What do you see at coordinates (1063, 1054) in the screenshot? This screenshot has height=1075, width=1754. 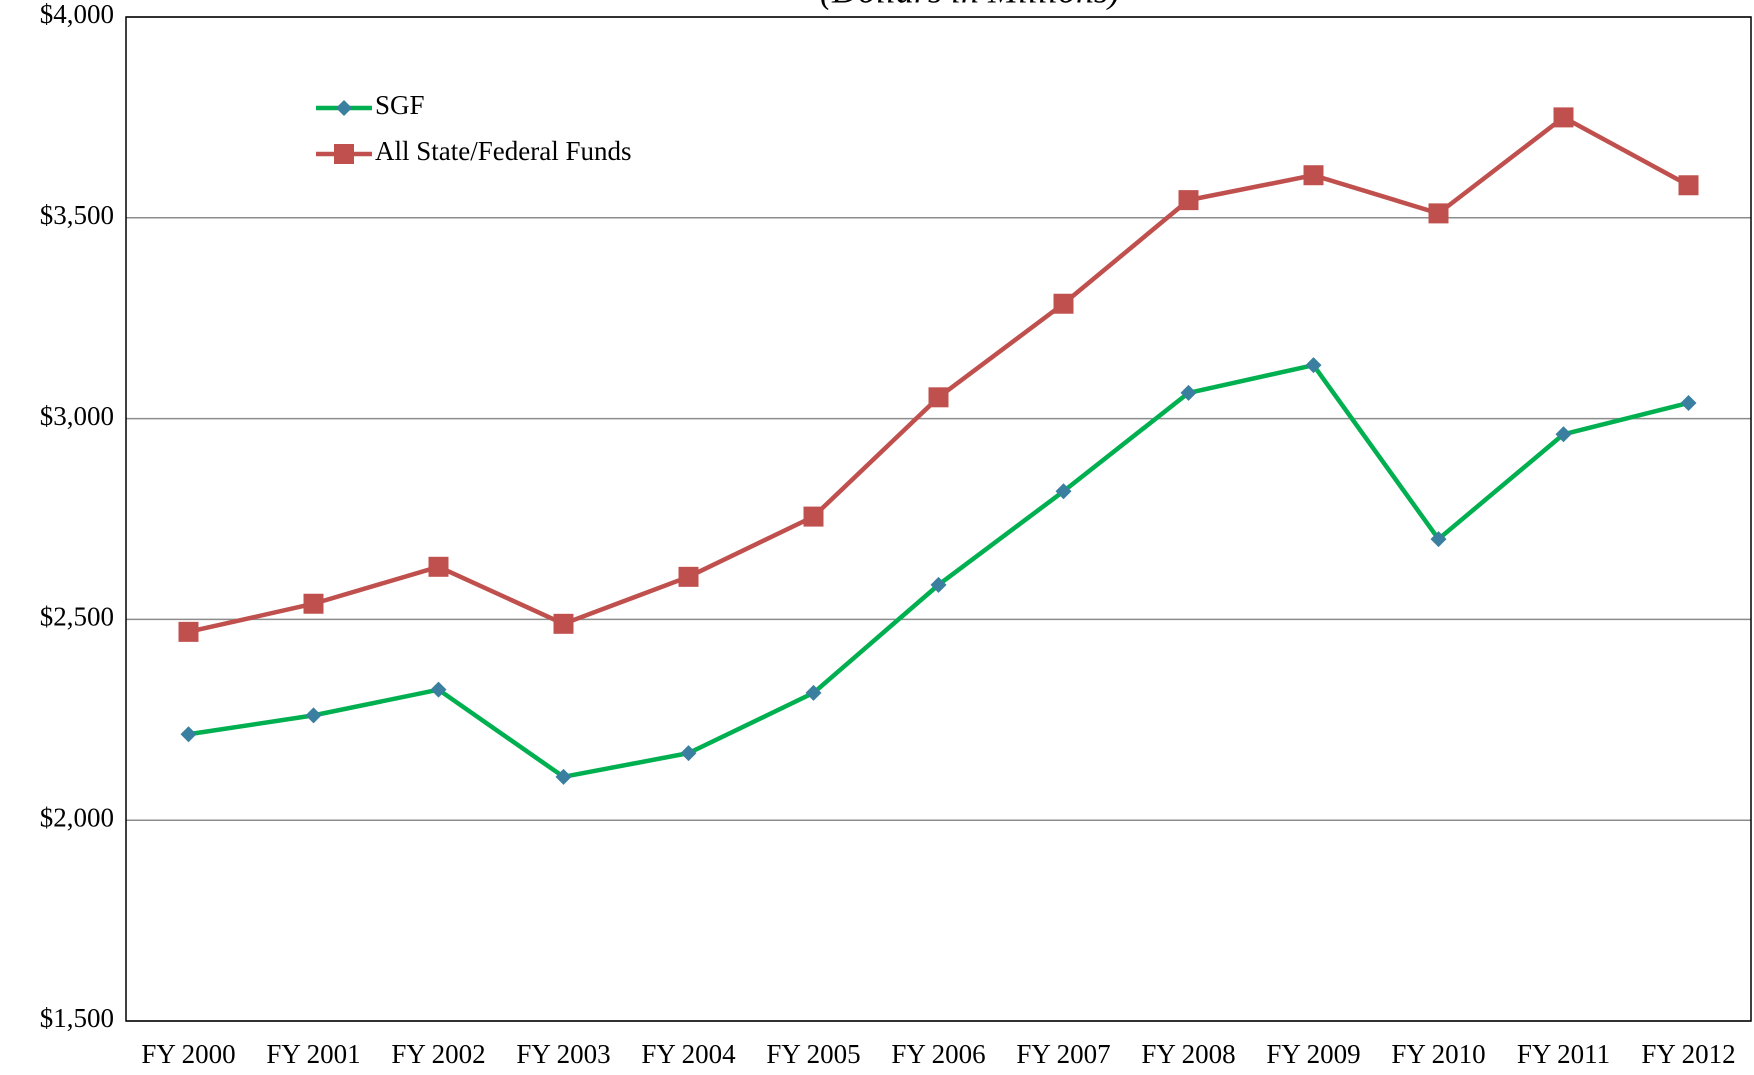 I see `x-tick-label: FY 2007` at bounding box center [1063, 1054].